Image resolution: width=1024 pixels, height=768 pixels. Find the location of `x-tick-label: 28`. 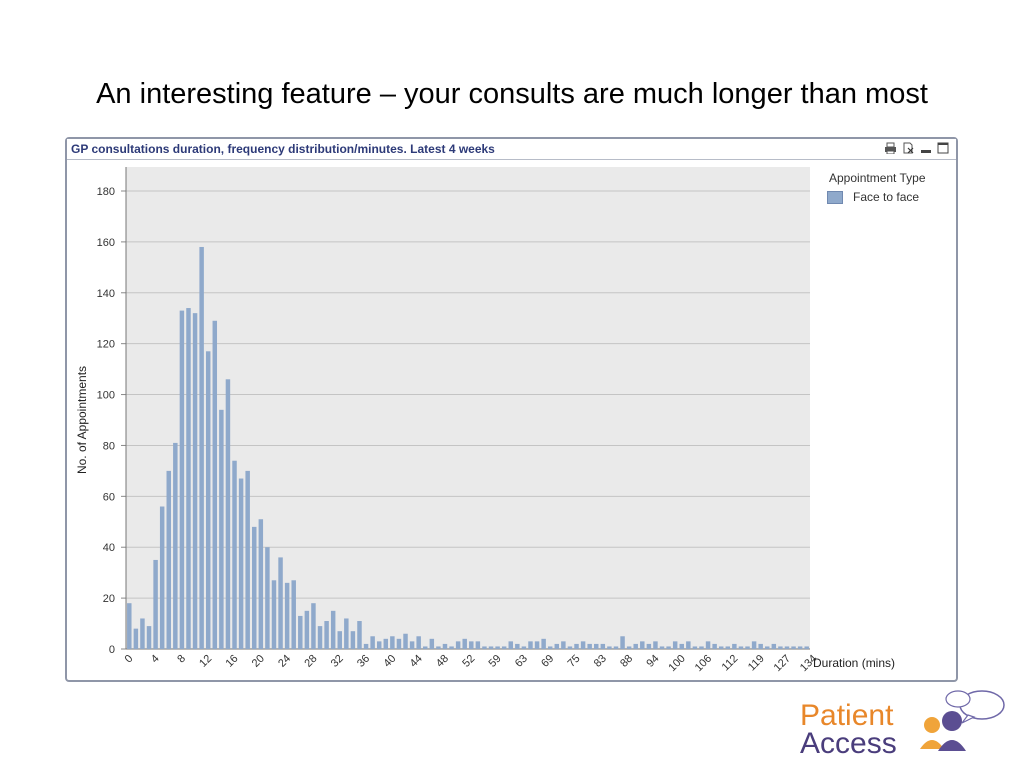

x-tick-label: 28 is located at coordinates (310, 661).